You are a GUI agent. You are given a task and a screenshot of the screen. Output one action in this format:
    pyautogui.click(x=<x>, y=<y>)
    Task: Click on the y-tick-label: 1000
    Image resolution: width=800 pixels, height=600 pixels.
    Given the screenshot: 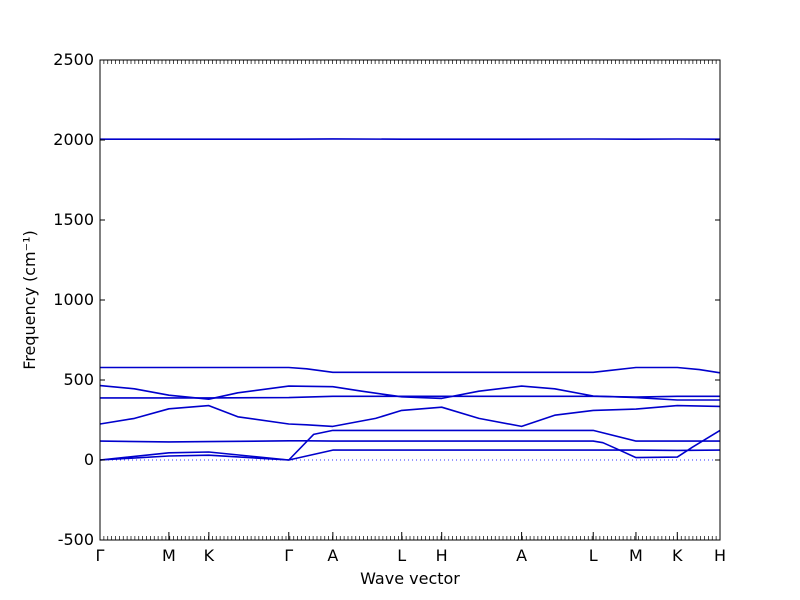 What is the action you would take?
    pyautogui.click(x=73, y=299)
    